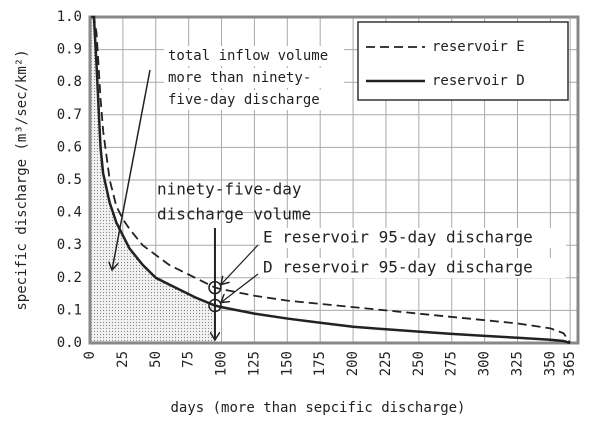  What do you see at coordinates (550, 363) in the screenshot?
I see `x-tick-label: 350` at bounding box center [550, 363].